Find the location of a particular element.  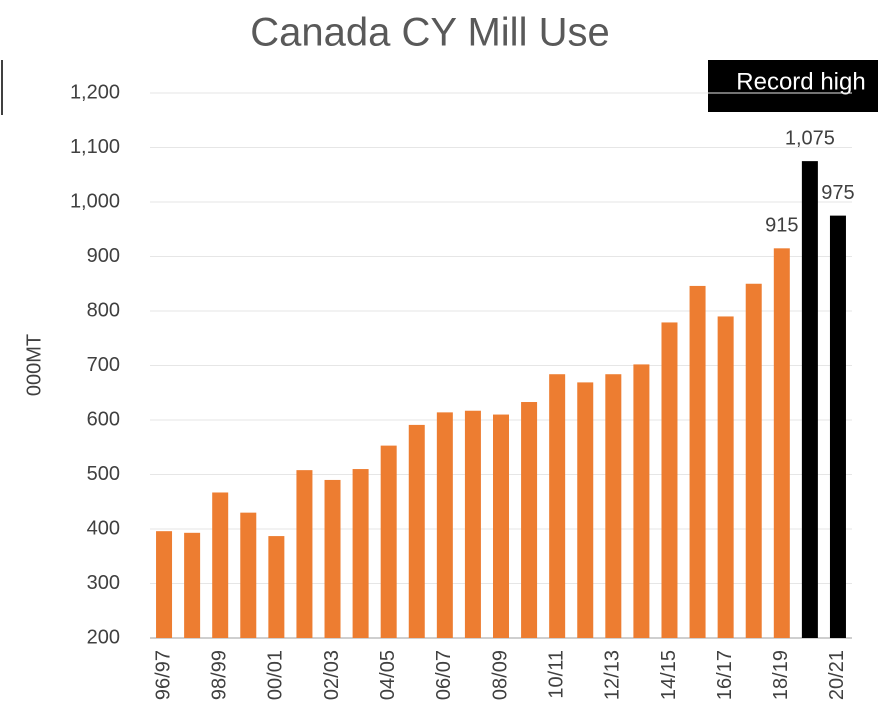

x-tick-label: 96/97 is located at coordinates (163, 675).